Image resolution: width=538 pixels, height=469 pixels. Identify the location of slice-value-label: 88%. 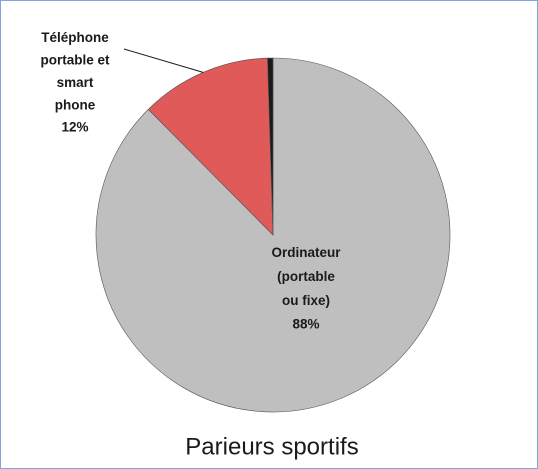
(305, 324).